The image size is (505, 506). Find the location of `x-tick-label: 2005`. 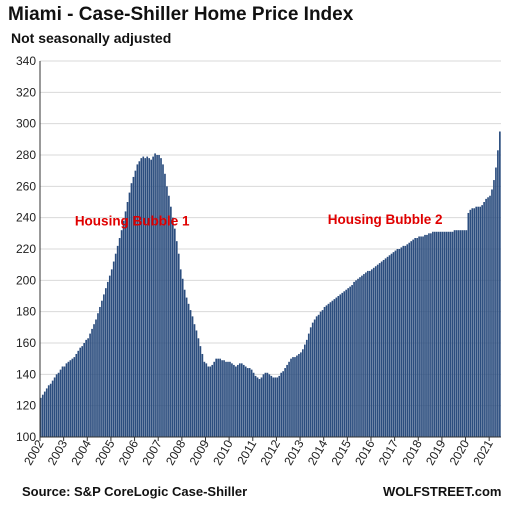

x-tick-label: 2005 is located at coordinates (105, 452).